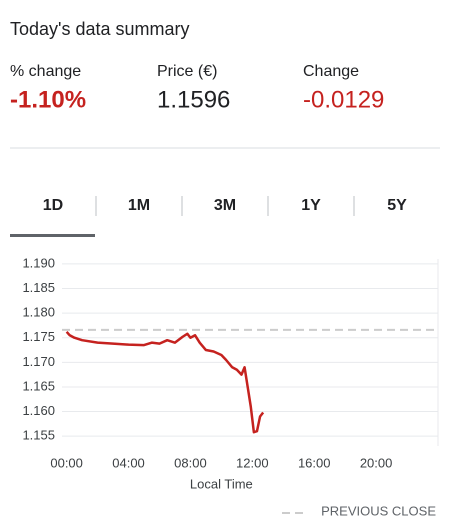 The height and width of the screenshot is (529, 450). Describe the element at coordinates (38, 361) in the screenshot. I see `y-tick-label: 1.170` at that location.